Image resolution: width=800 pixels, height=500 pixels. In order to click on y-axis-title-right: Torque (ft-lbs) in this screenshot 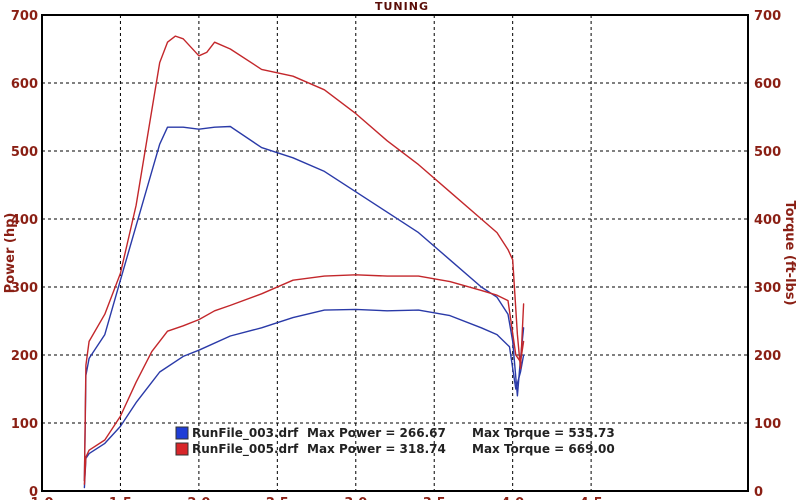, I will do `click(789, 252)`.